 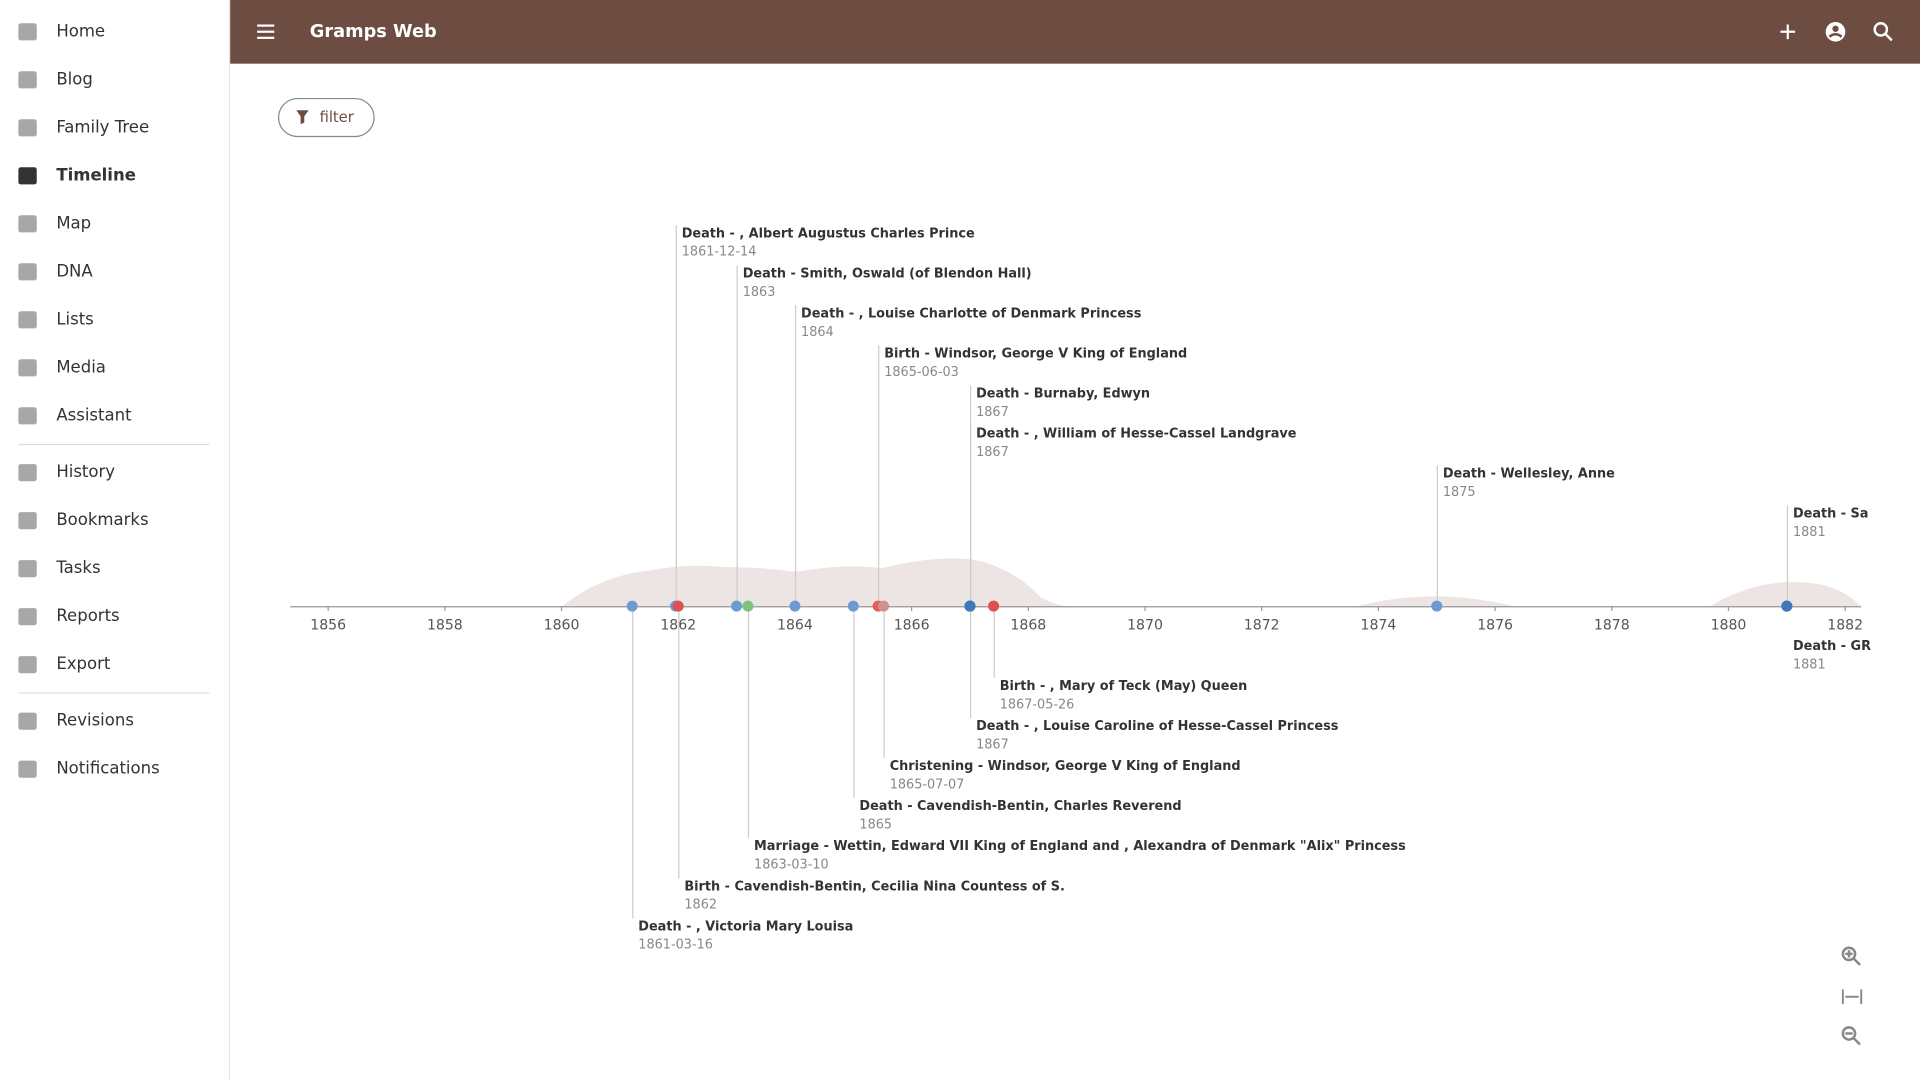 What do you see at coordinates (266, 31) in the screenshot?
I see `menu-button` at bounding box center [266, 31].